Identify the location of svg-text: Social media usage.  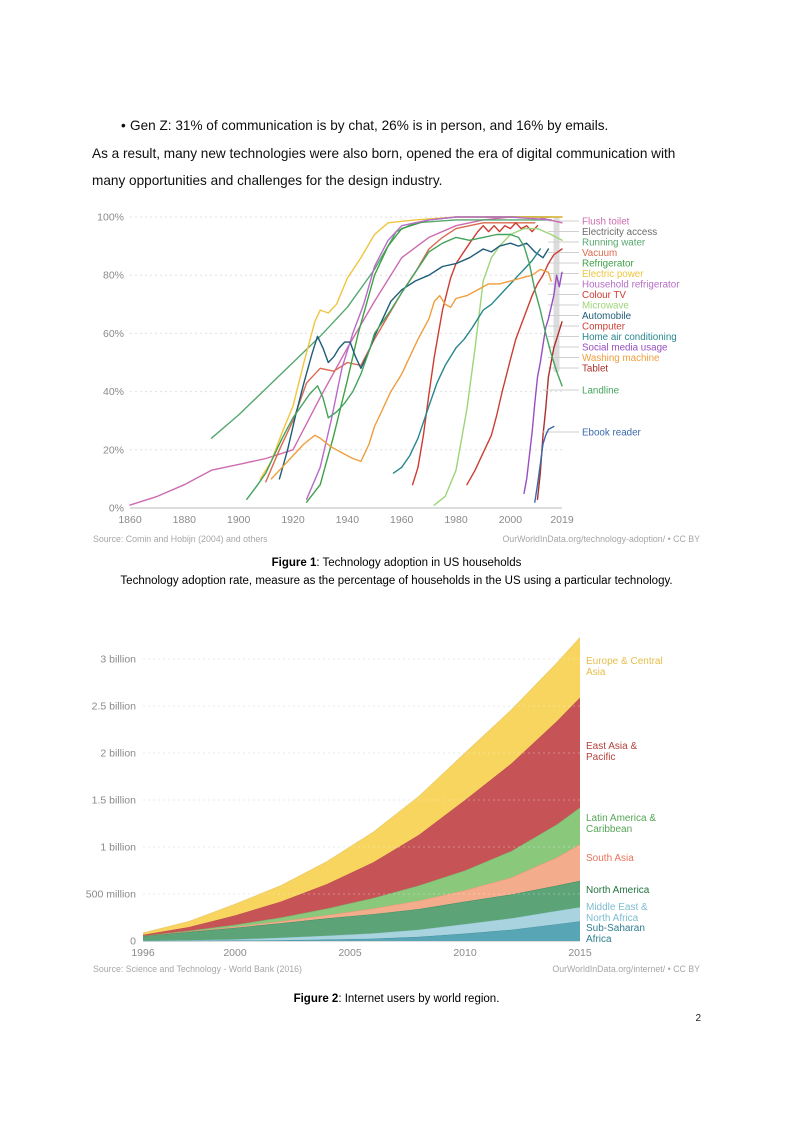
(625, 347).